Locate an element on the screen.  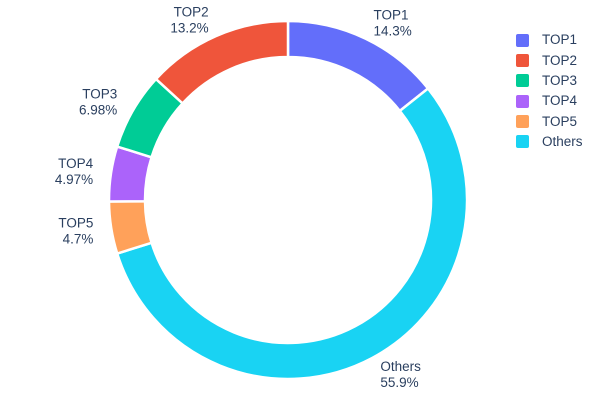
legend-swatch-top1 is located at coordinates (522, 40).